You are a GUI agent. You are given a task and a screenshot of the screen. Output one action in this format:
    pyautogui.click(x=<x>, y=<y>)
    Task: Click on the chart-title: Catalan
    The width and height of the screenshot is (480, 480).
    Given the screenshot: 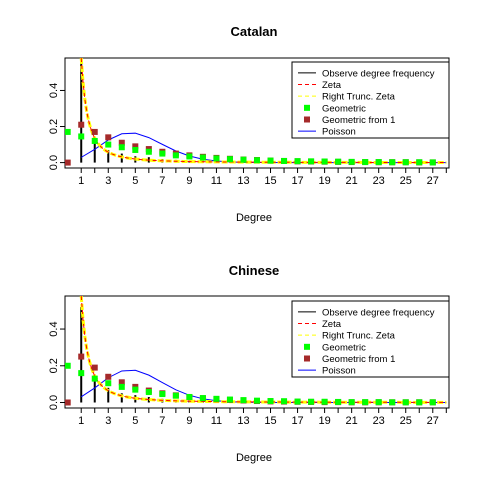 What is the action you would take?
    pyautogui.click(x=254, y=31)
    